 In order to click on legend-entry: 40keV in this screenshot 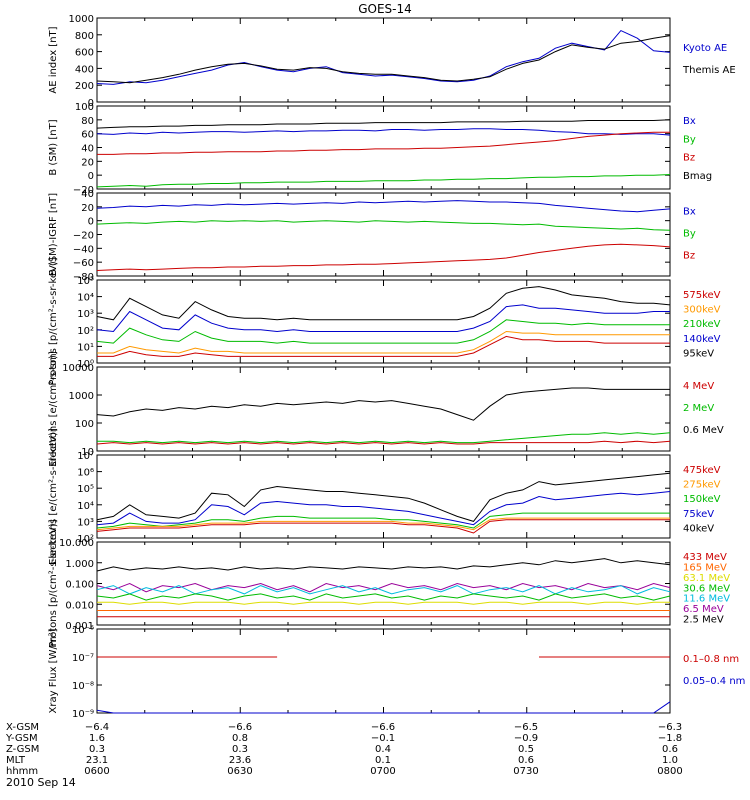, I will do `click(698, 528)`.